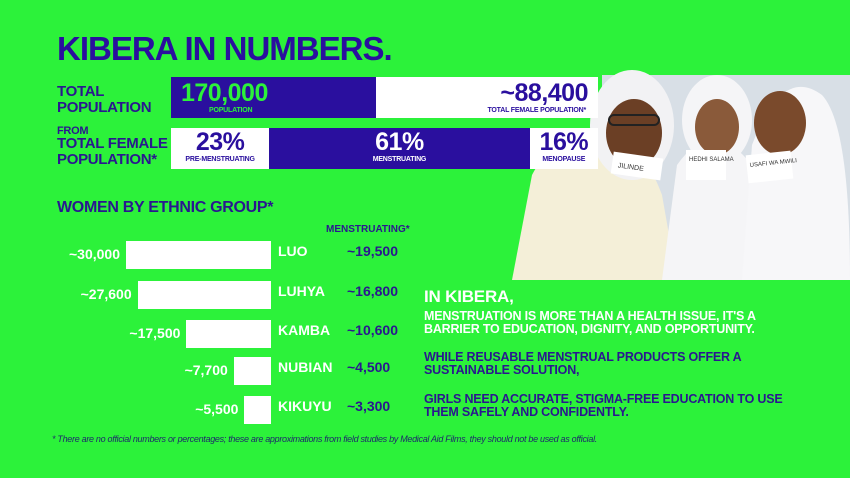 The height and width of the screenshot is (478, 850). I want to click on ethnic-row-kikuyu: ~5,500 KIKUYU ~3,300, so click(210, 410).